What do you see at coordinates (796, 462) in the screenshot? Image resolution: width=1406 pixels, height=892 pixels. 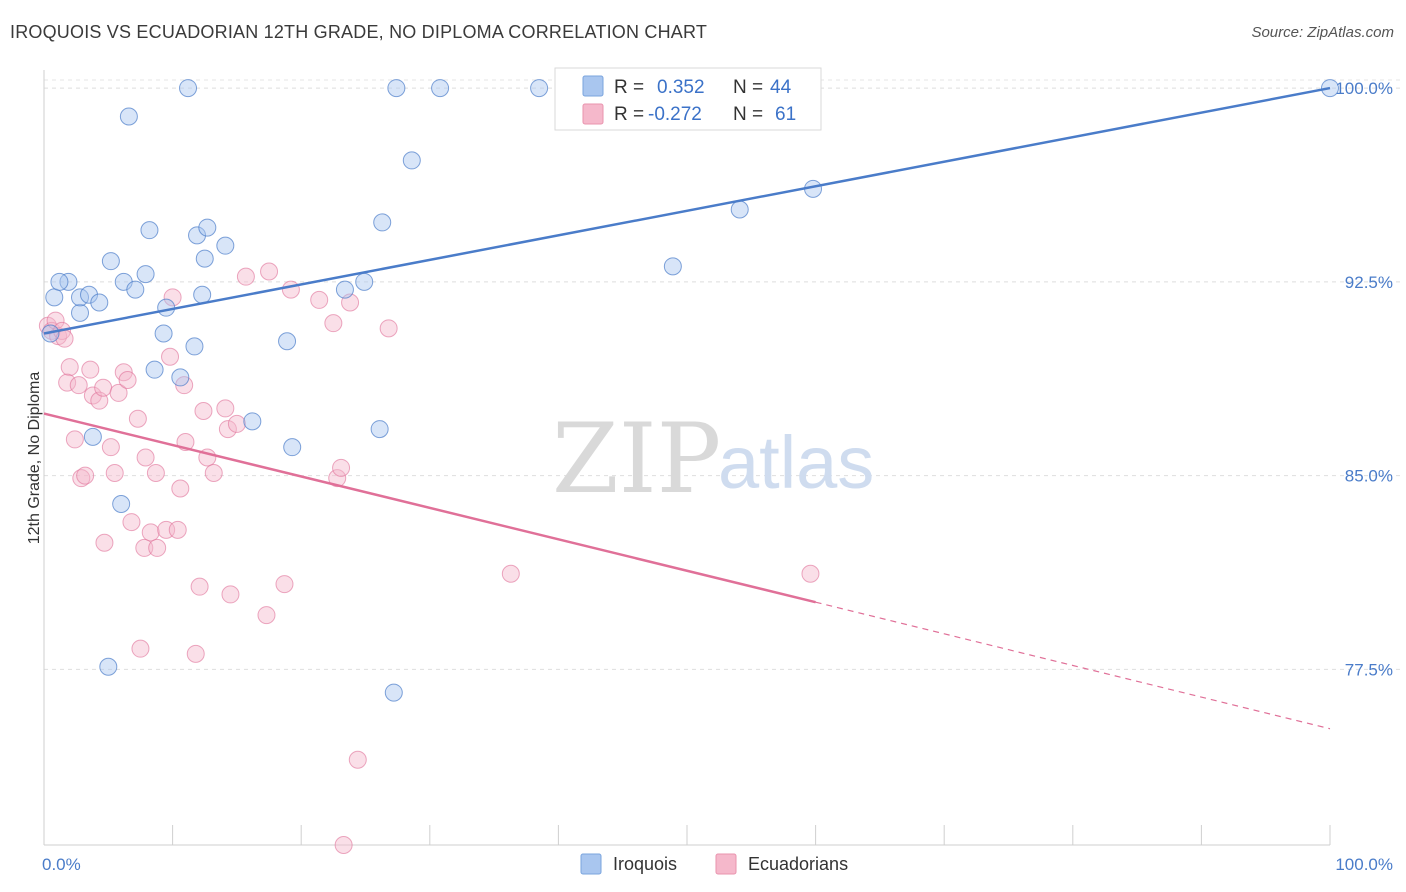 I see `watermark-atlas: atlas` at bounding box center [796, 462].